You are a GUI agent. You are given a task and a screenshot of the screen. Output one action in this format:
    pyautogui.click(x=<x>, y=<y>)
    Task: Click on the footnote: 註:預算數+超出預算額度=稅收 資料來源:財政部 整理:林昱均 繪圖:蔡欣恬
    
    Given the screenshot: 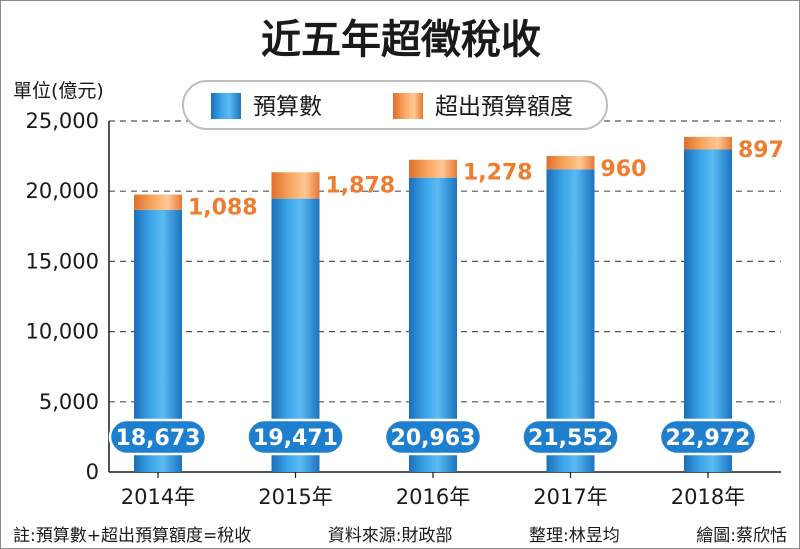 What is the action you would take?
    pyautogui.click(x=400, y=534)
    